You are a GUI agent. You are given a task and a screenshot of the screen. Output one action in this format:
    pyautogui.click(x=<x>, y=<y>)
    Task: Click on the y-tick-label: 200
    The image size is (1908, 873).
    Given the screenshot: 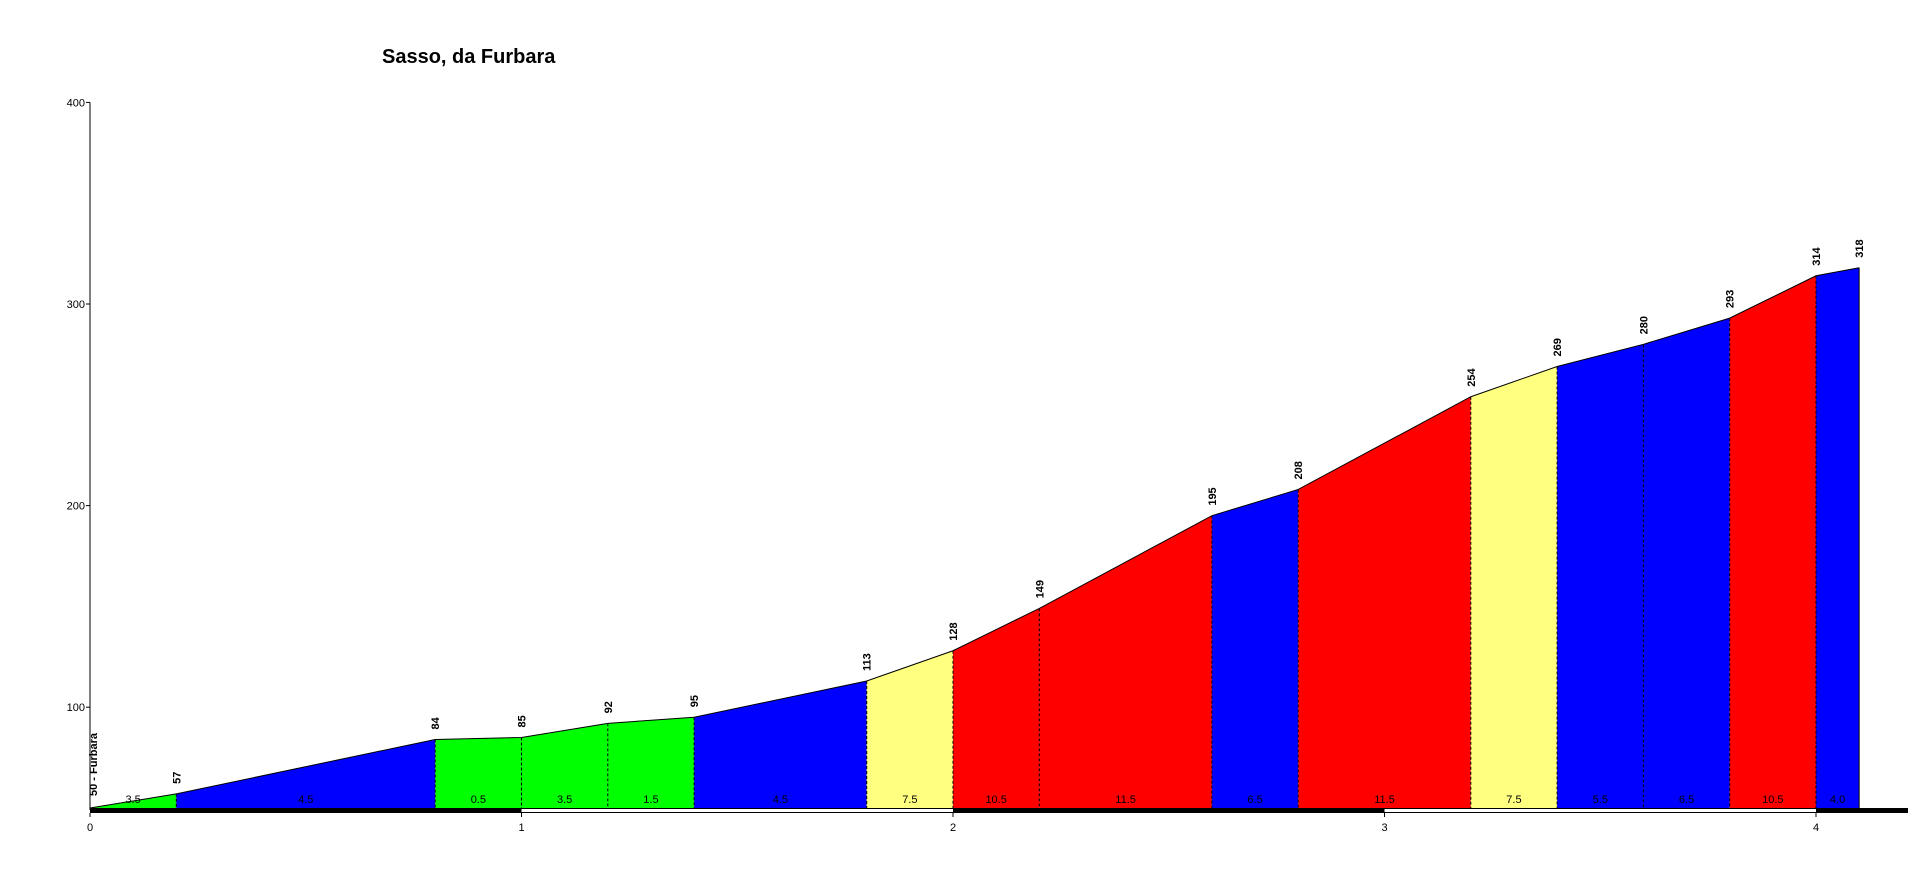 What is the action you would take?
    pyautogui.click(x=76, y=507)
    